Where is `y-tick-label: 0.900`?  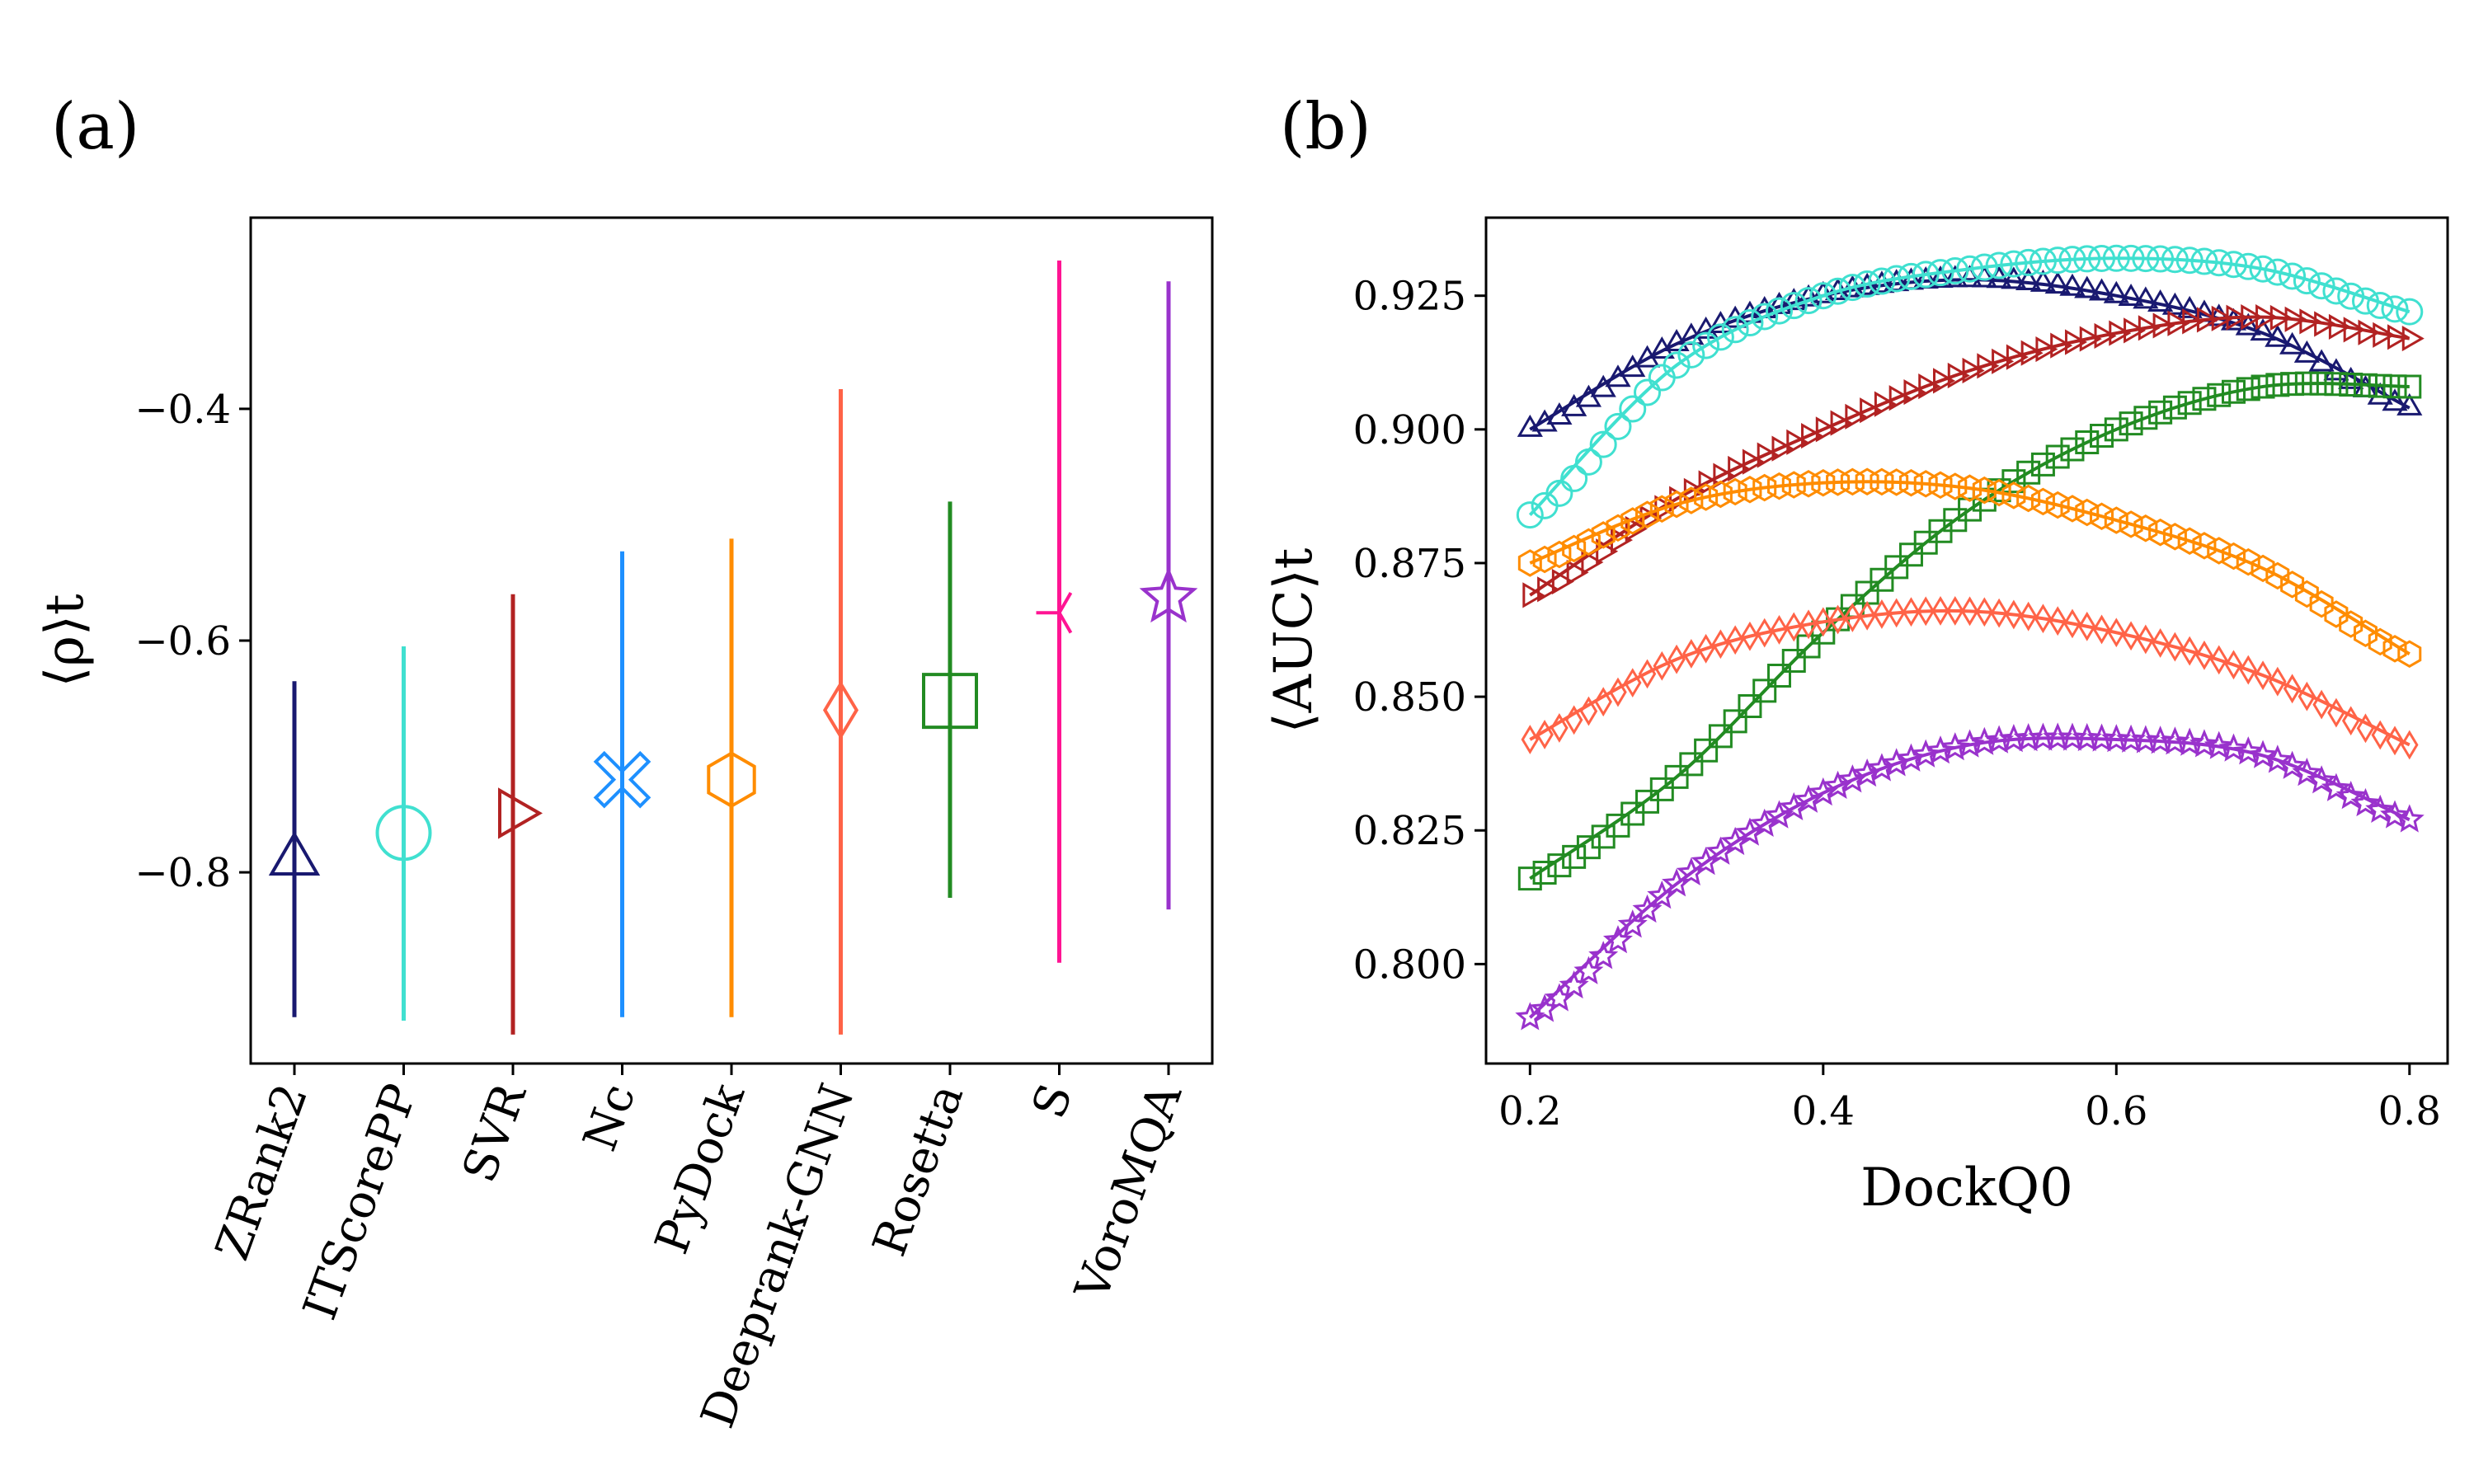 y-tick-label: 0.900 is located at coordinates (1409, 430).